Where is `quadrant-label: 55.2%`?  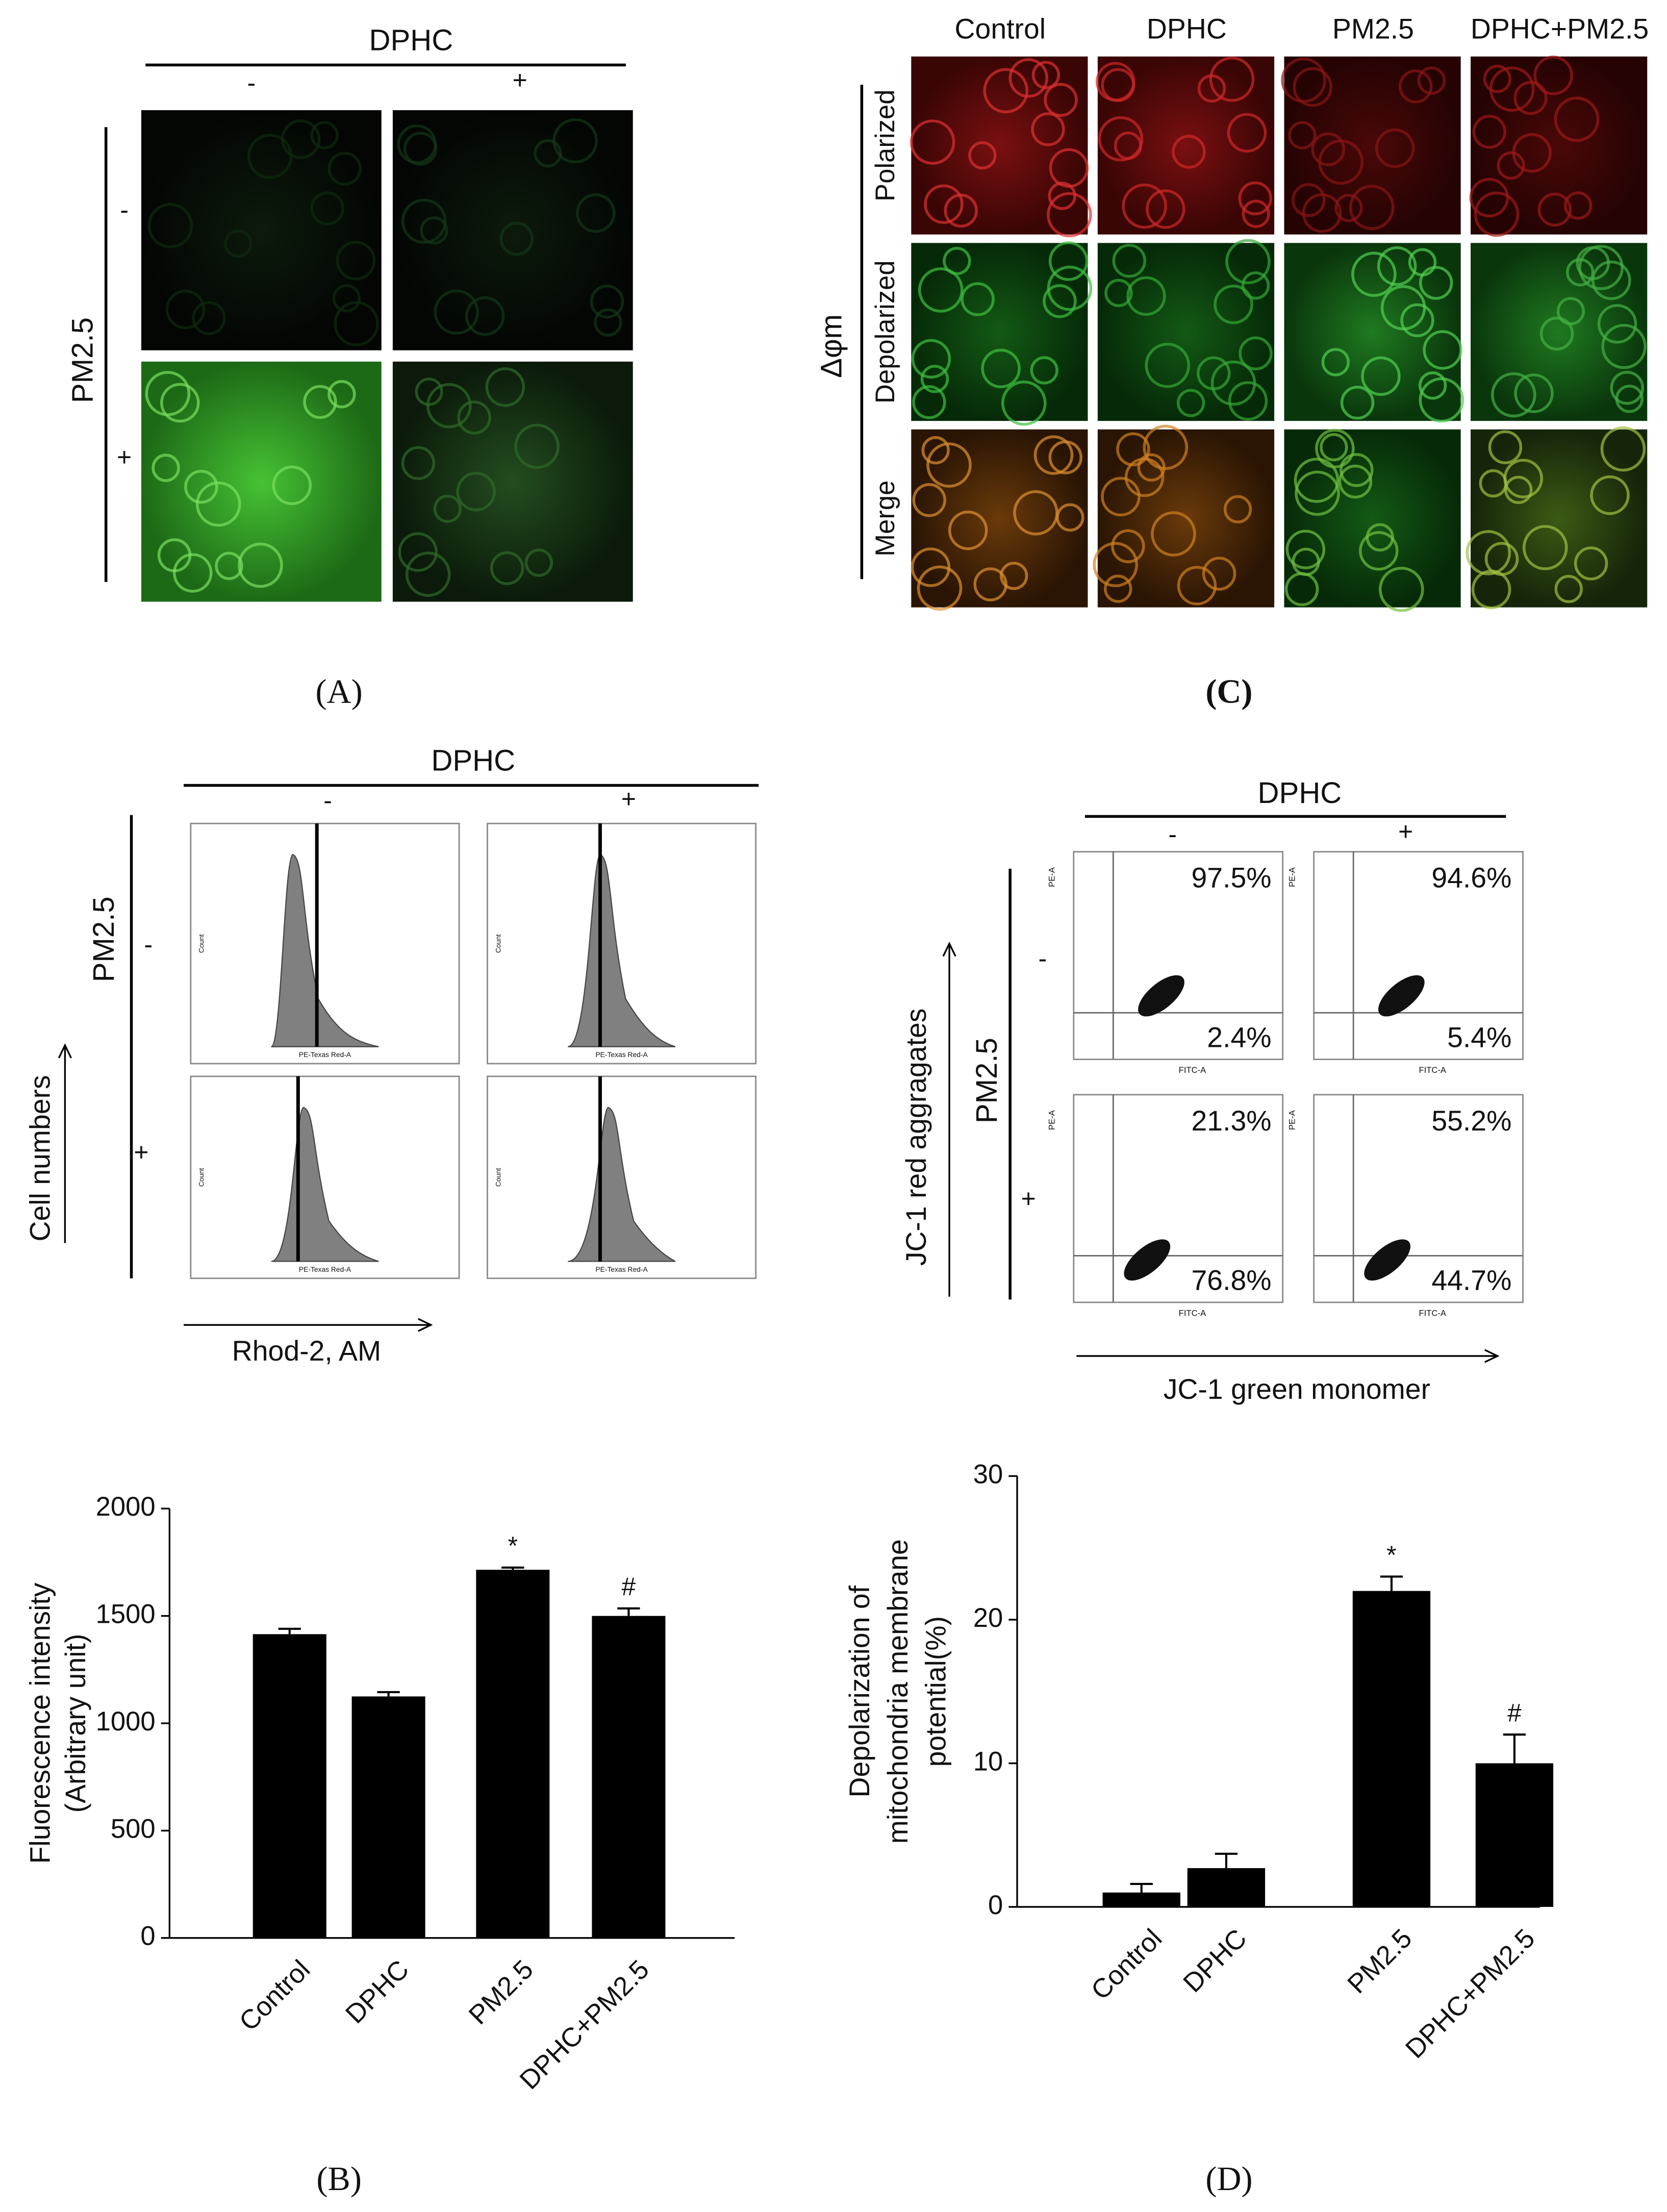 quadrant-label: 55.2% is located at coordinates (1471, 1121).